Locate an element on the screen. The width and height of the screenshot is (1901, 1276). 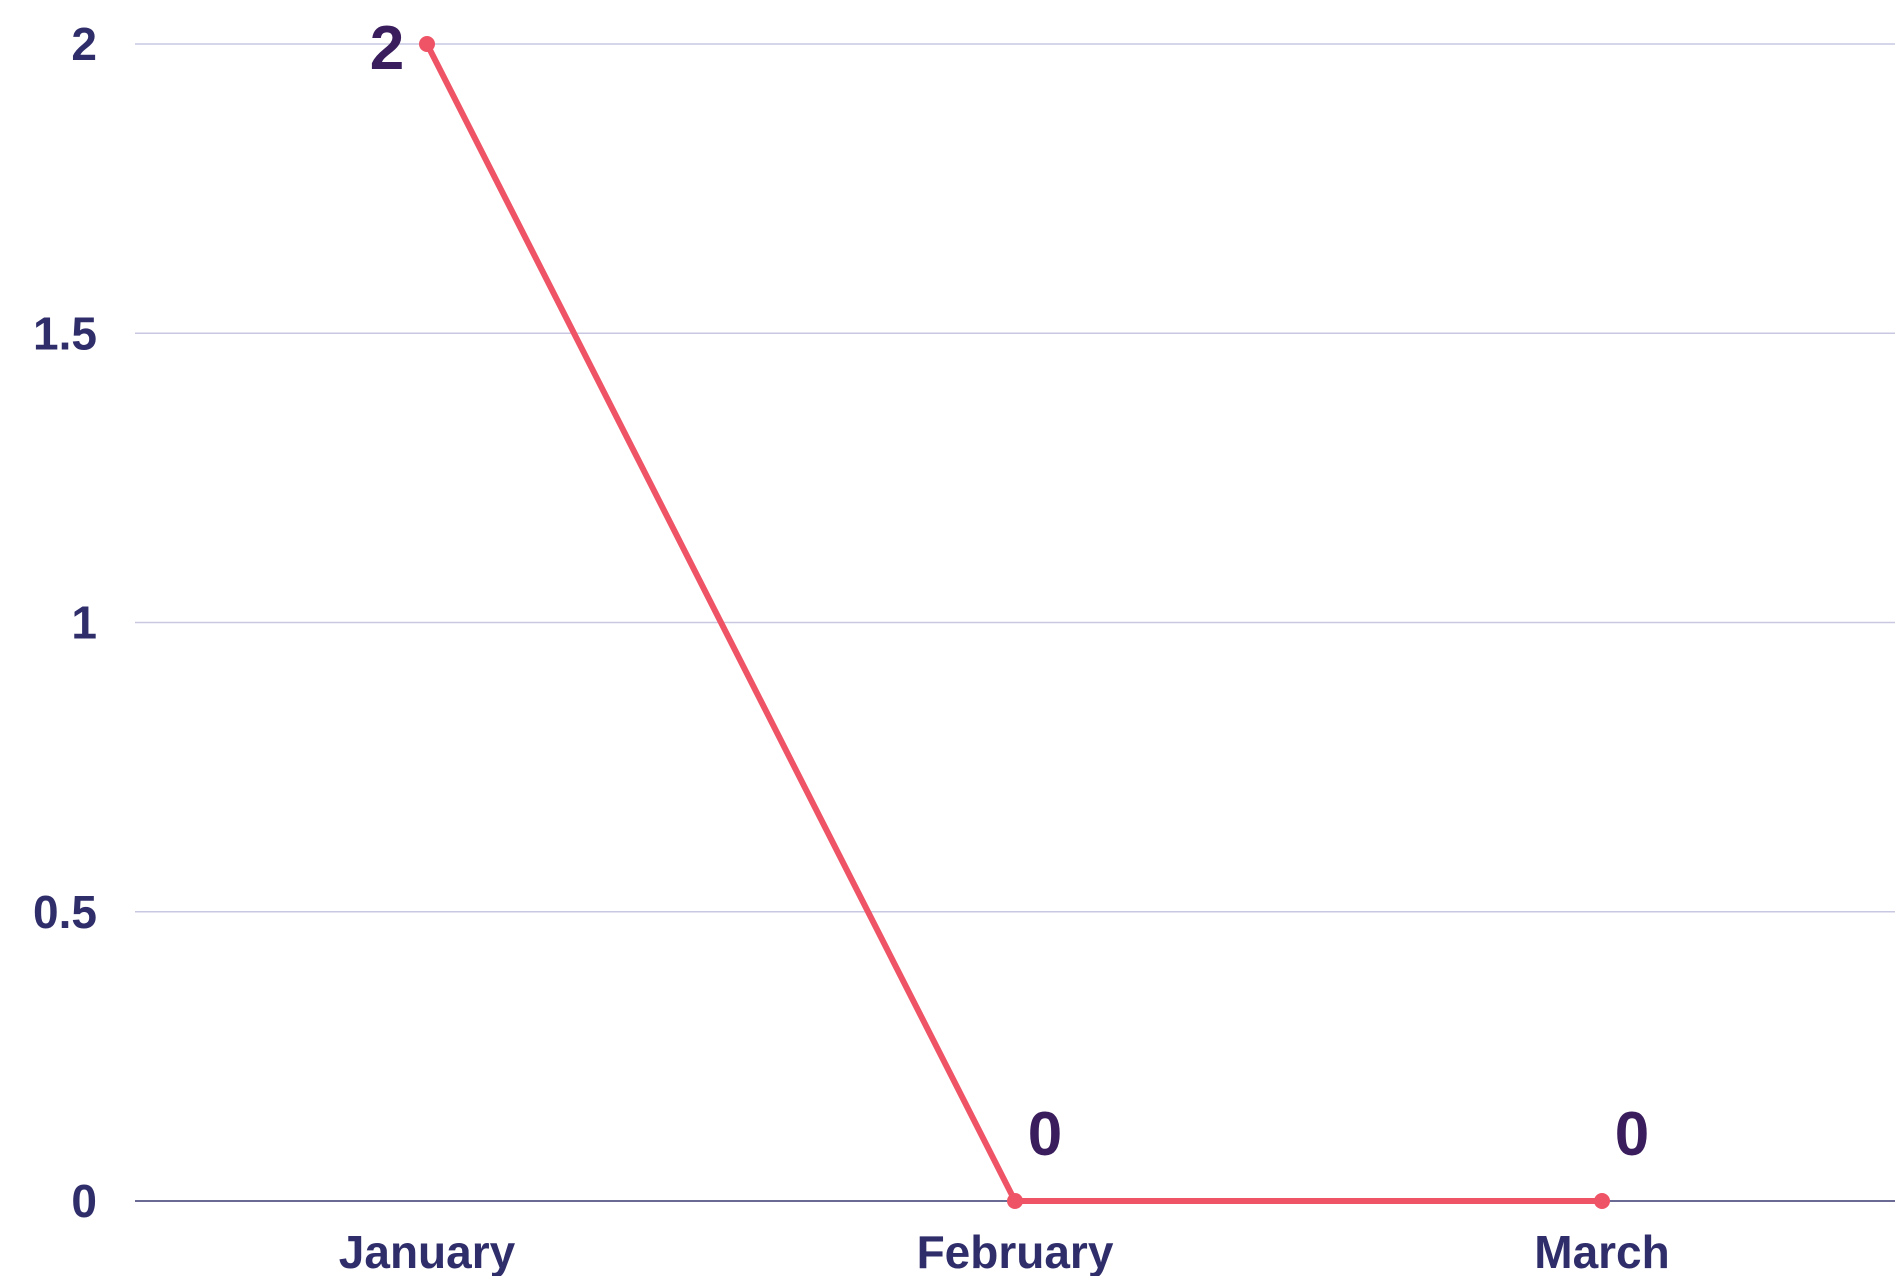
x-tick-label: March is located at coordinates (1601, 1251).